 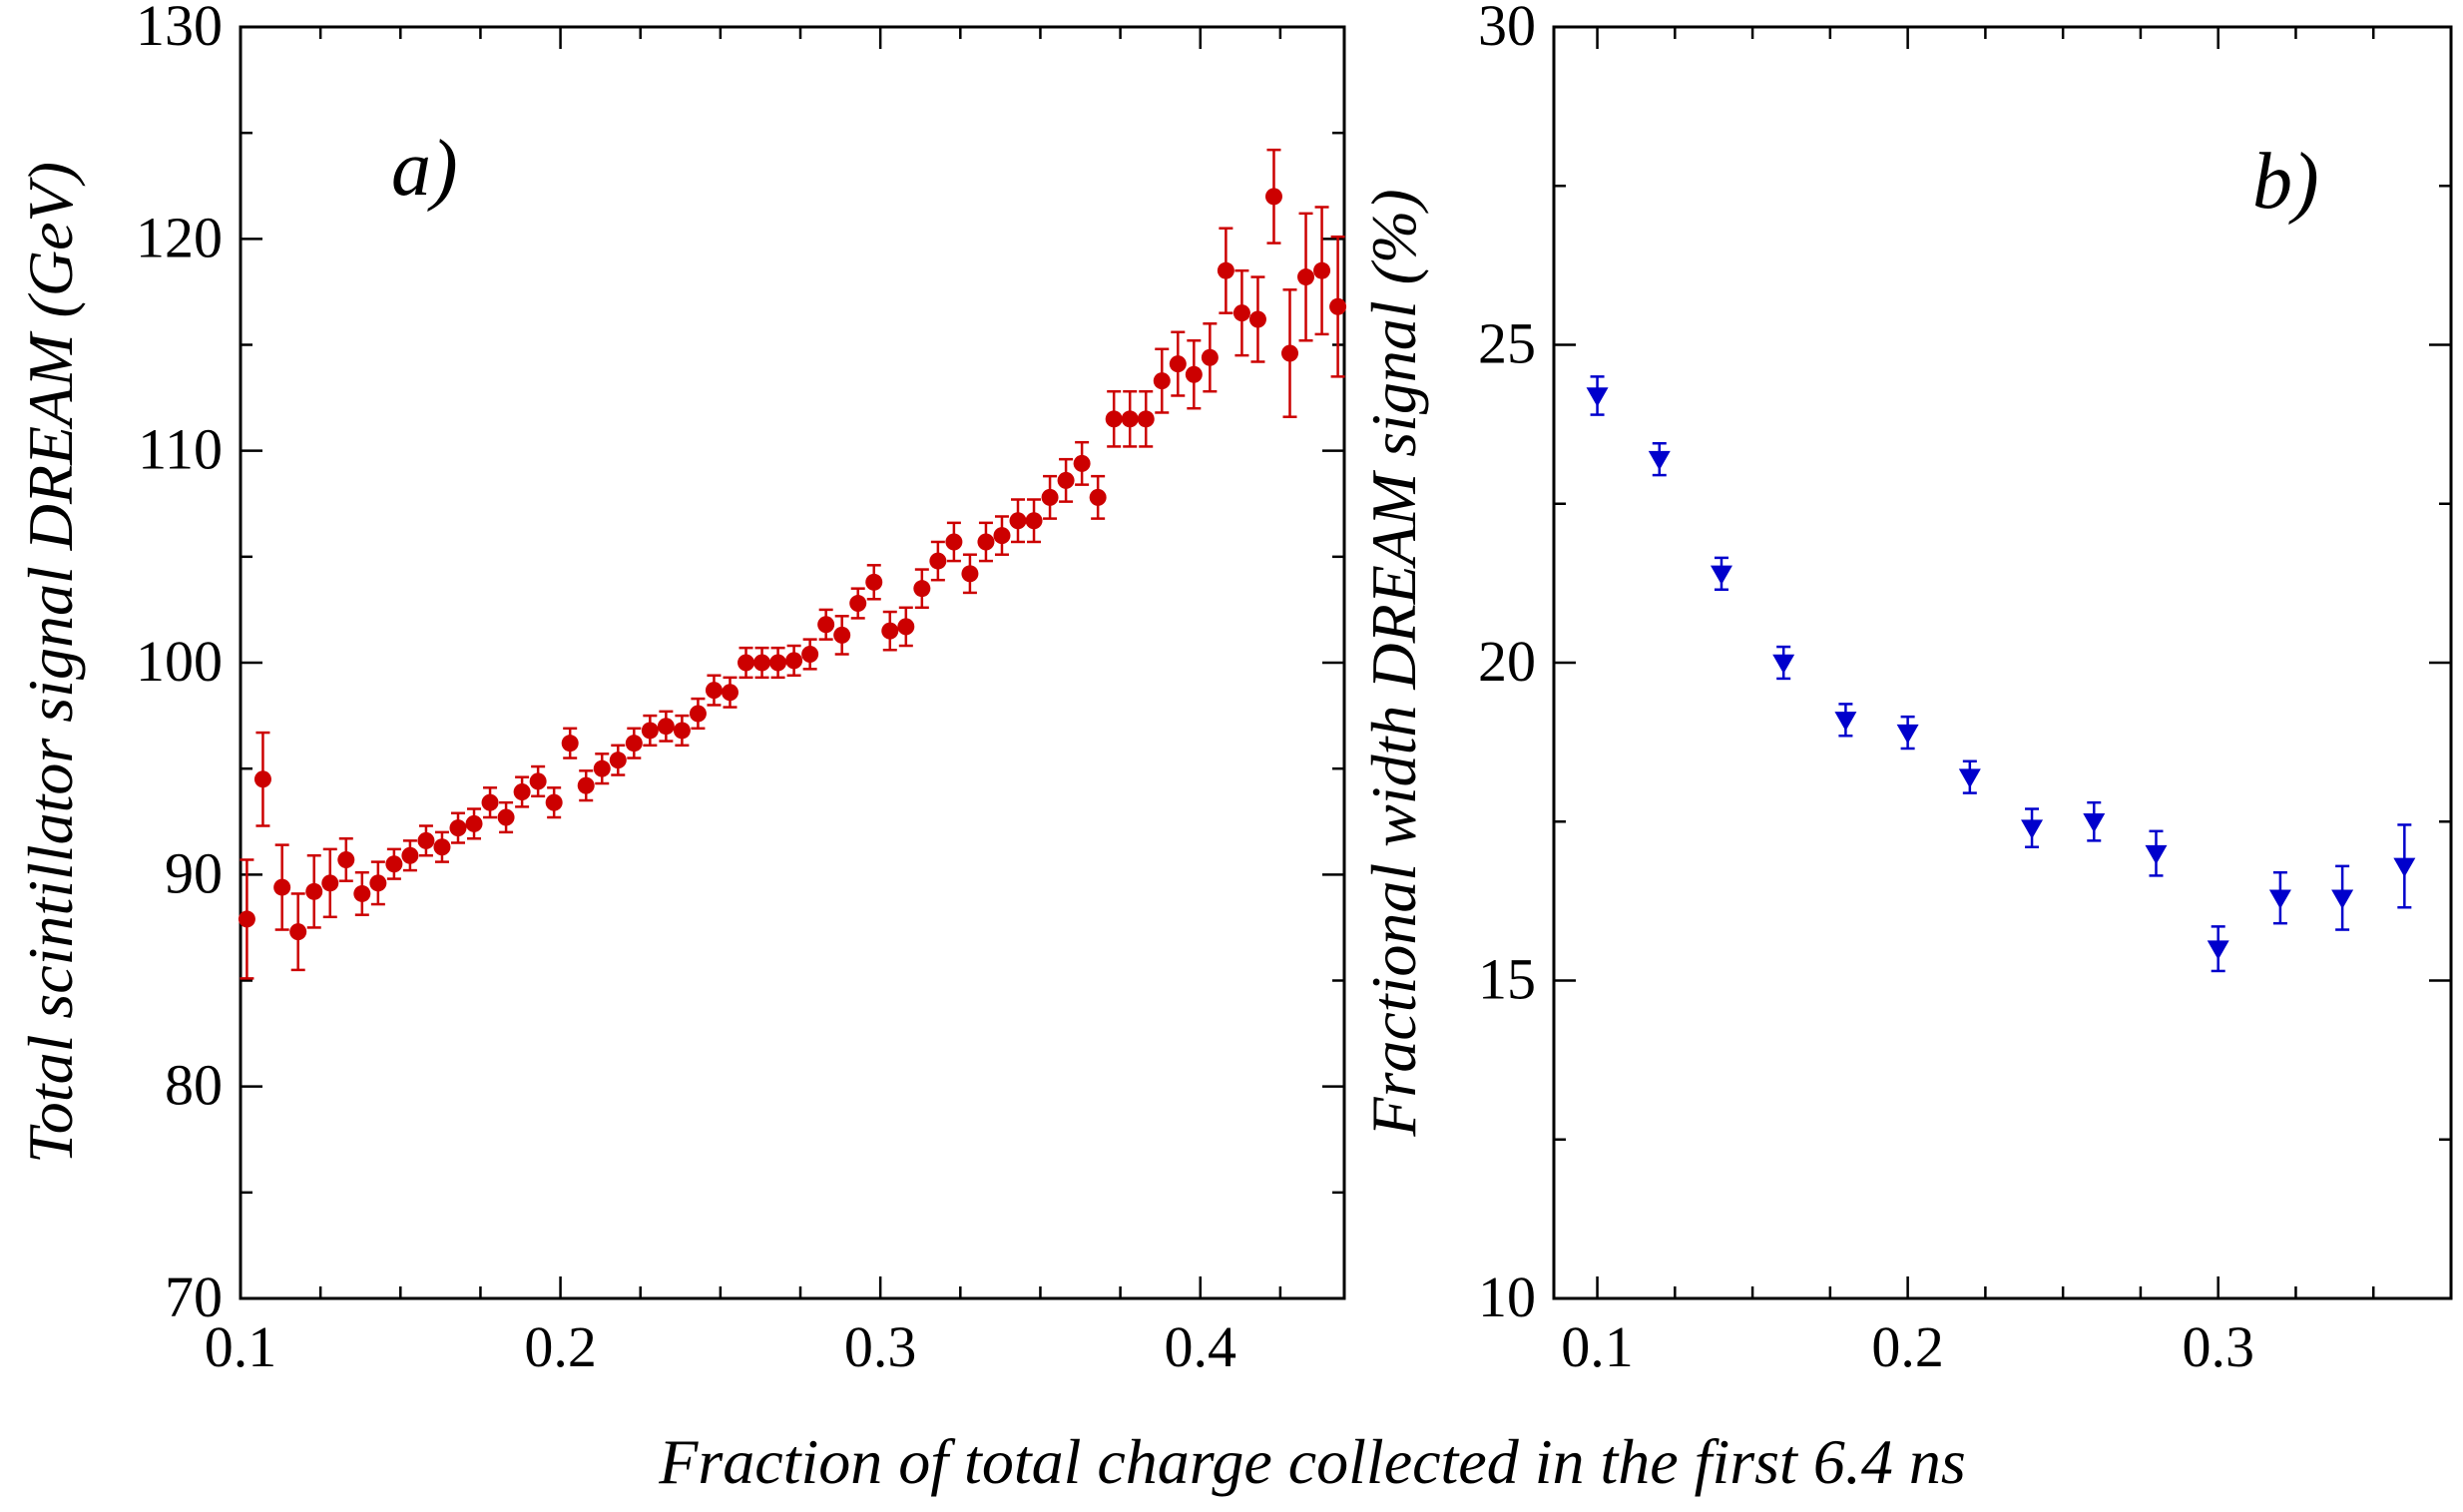 I want to click on panel-a-ytick-label: 100, so click(x=179, y=661).